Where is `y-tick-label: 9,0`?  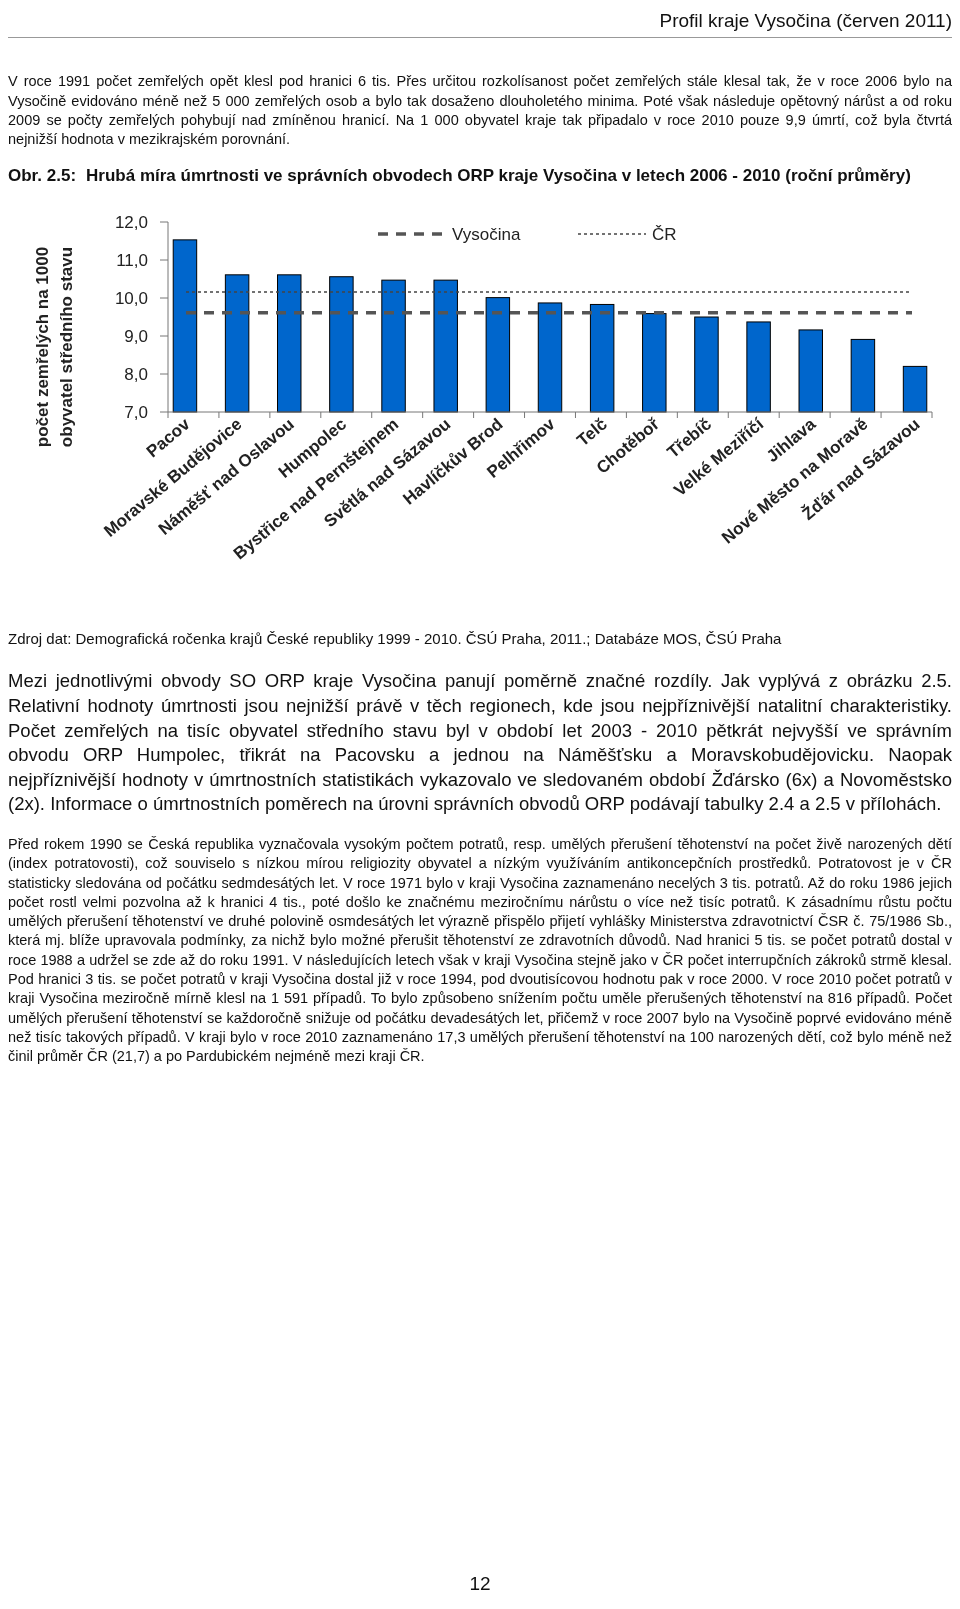 y-tick-label: 9,0 is located at coordinates (136, 337).